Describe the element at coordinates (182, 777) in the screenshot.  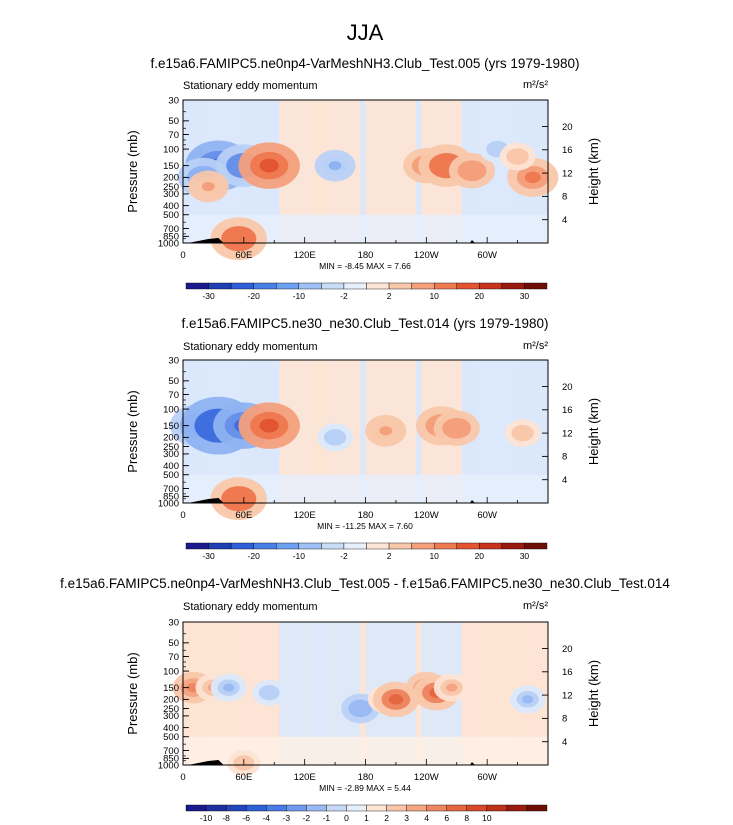
I see `x-tick-label: 0` at that location.